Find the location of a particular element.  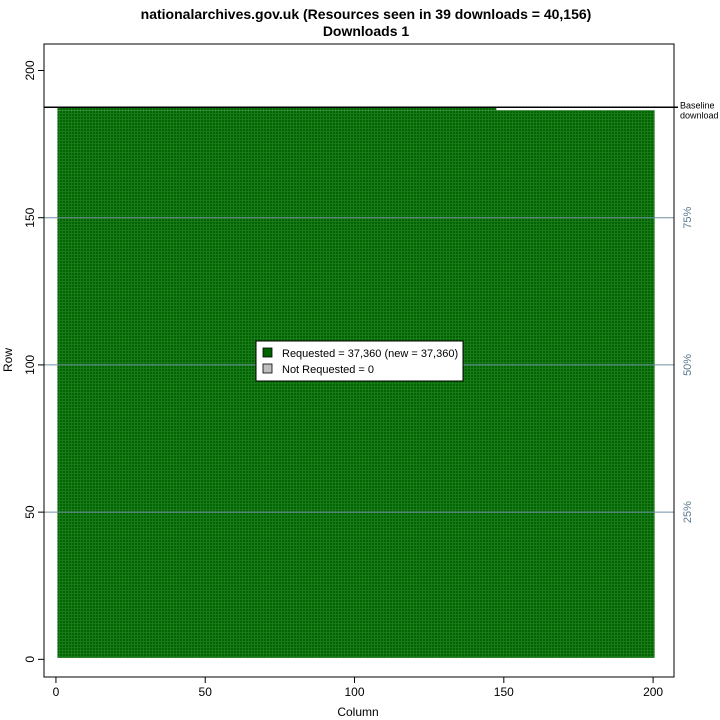

x-tick-label-0: 0 is located at coordinates (56, 692).